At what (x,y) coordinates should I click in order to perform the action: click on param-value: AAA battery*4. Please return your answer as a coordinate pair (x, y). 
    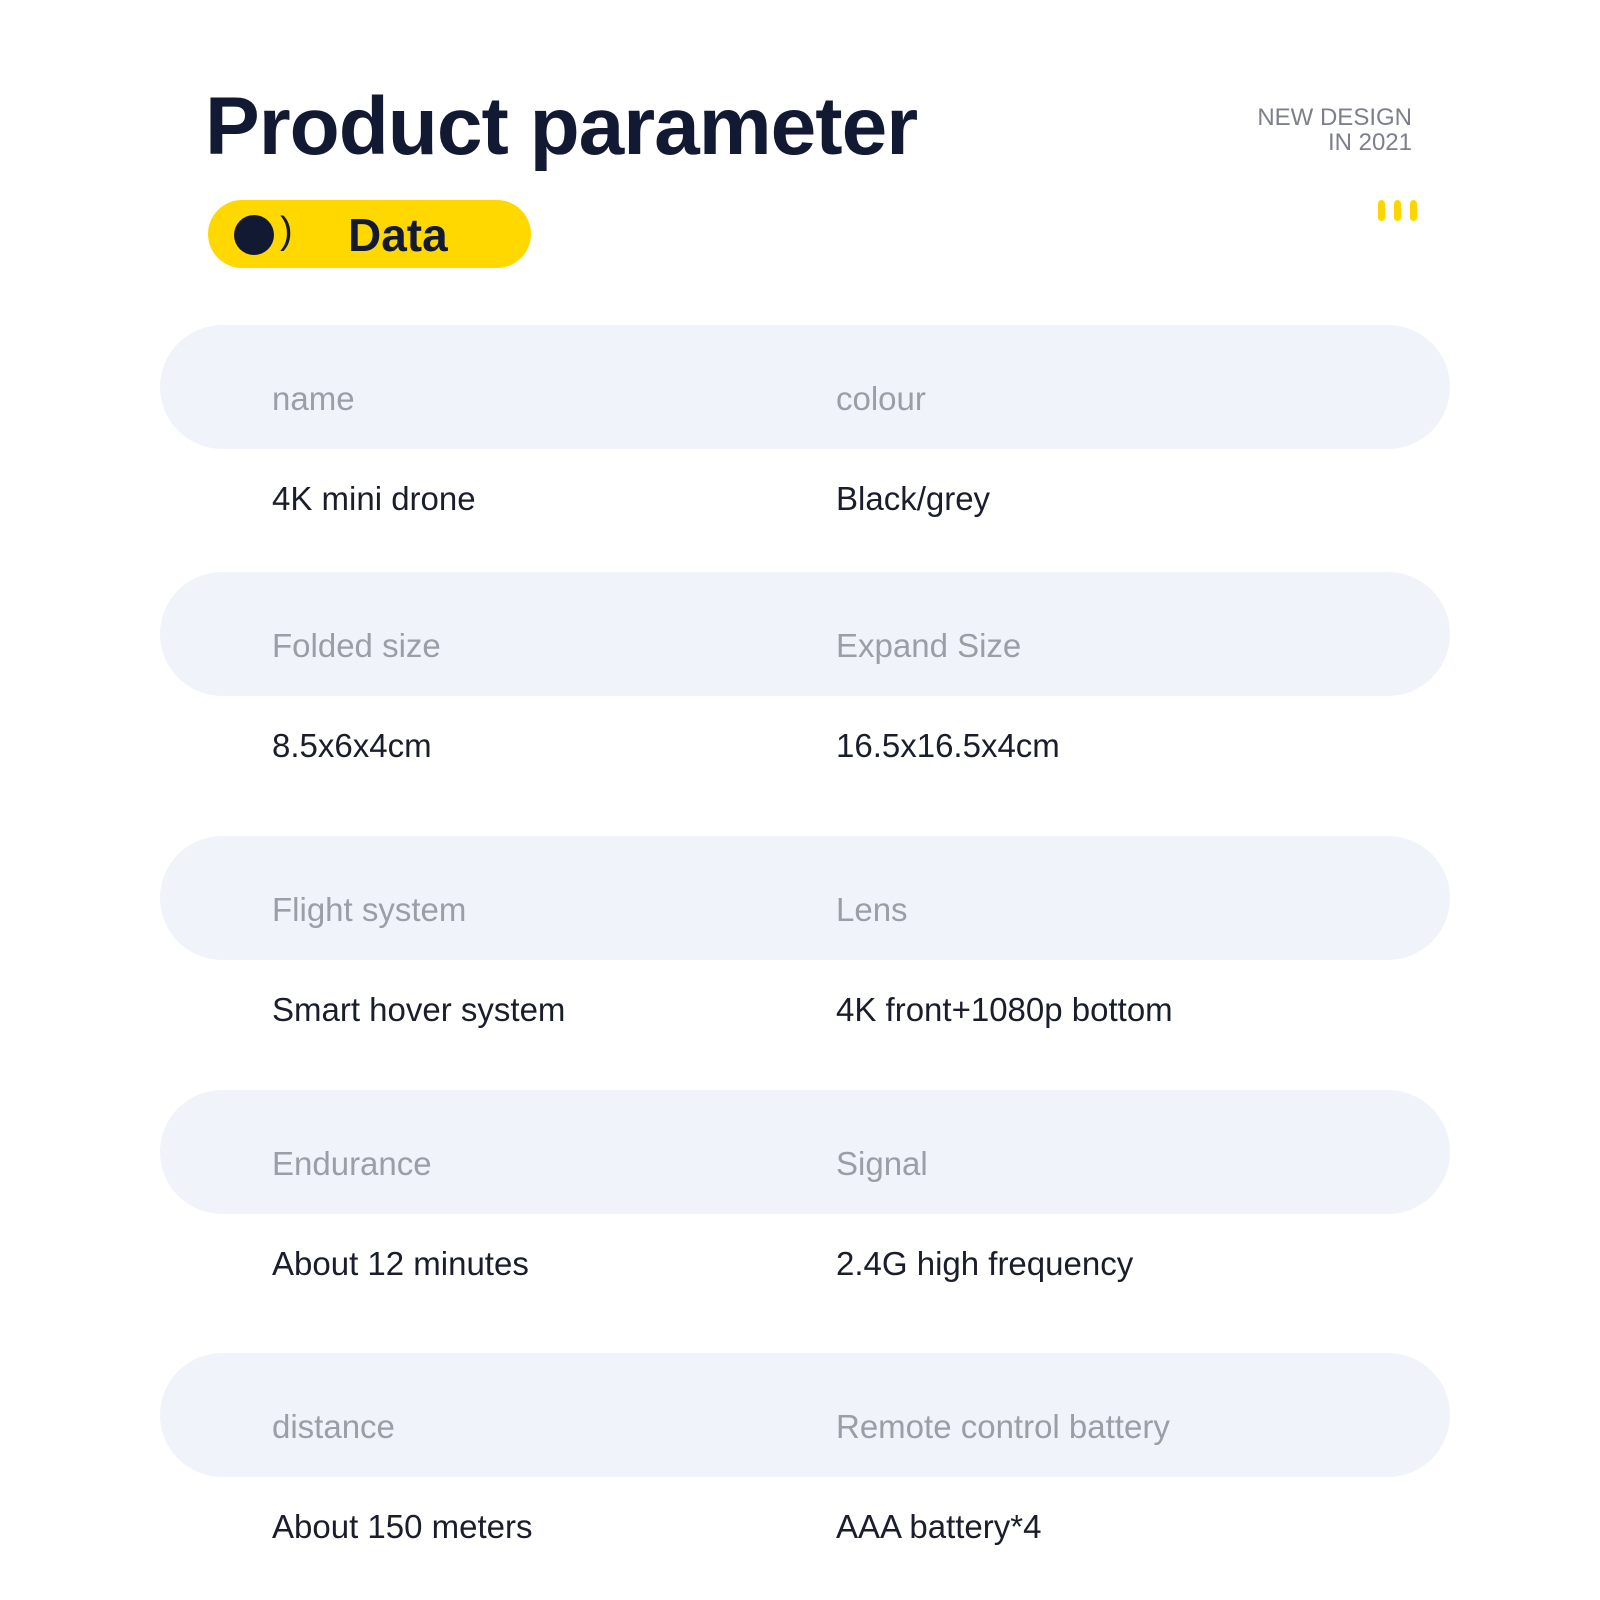
    Looking at the image, I should click on (939, 1526).